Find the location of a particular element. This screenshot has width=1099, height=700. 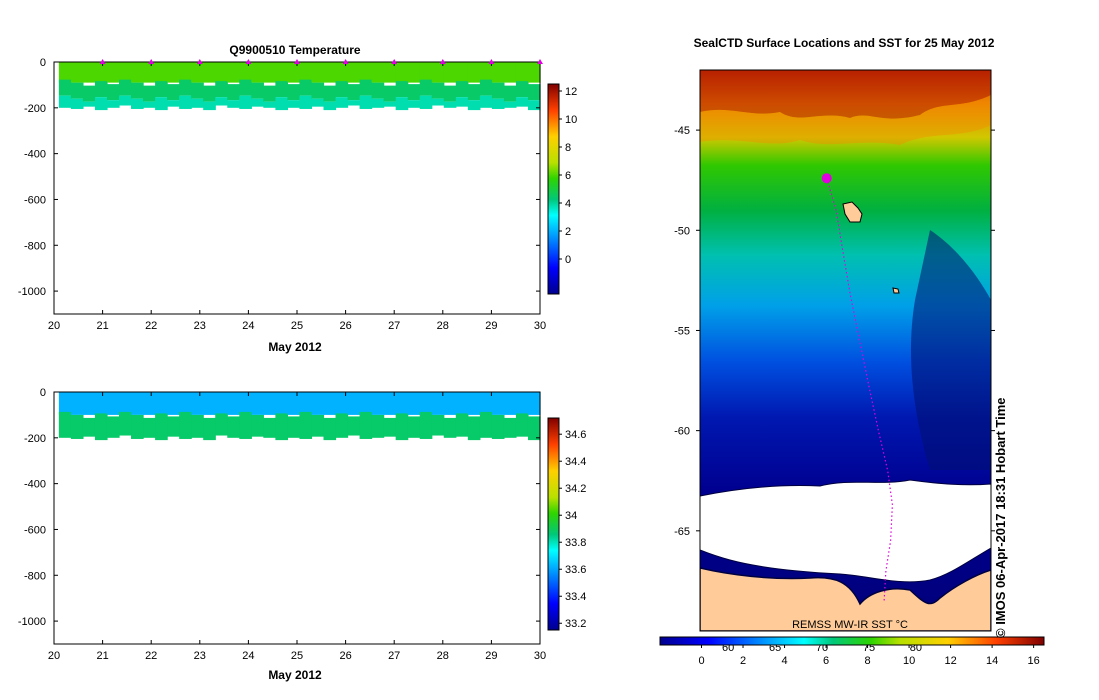

colorbar-tick-label: 33.8 is located at coordinates (575, 543).